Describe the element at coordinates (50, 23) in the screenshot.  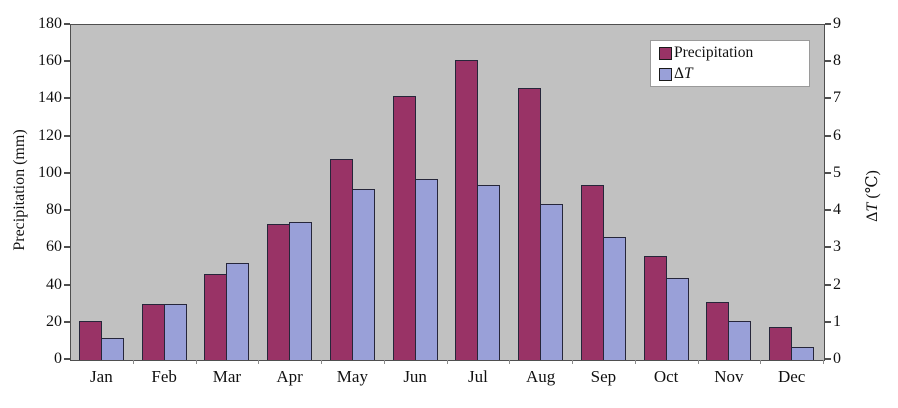
I see `left-axis-tick-label: 180` at that location.